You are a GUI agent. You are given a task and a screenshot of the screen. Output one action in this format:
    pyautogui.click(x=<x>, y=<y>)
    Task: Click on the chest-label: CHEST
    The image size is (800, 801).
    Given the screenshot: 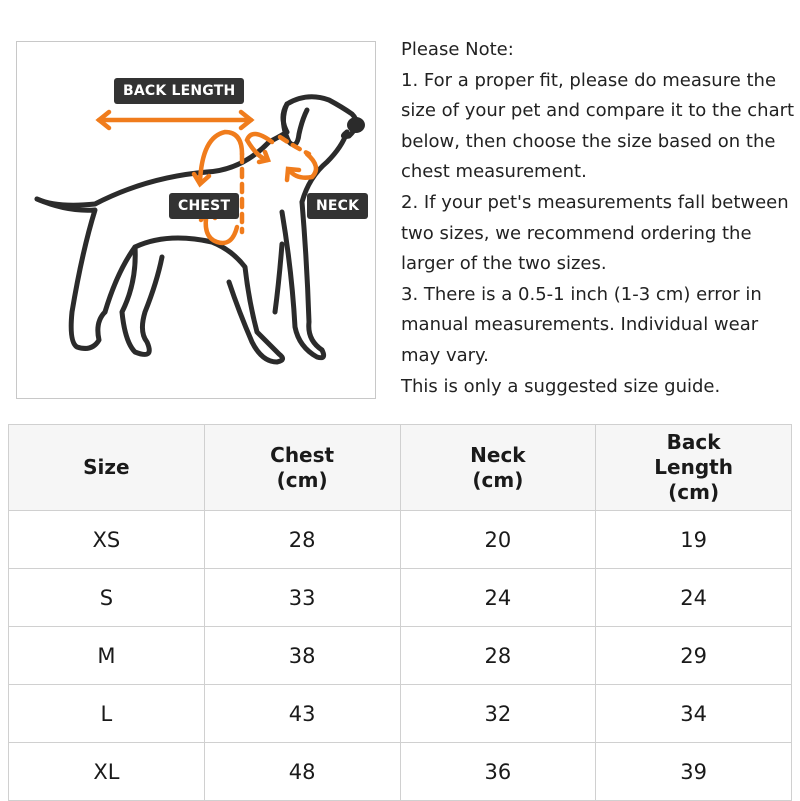 What is the action you would take?
    pyautogui.click(x=204, y=206)
    